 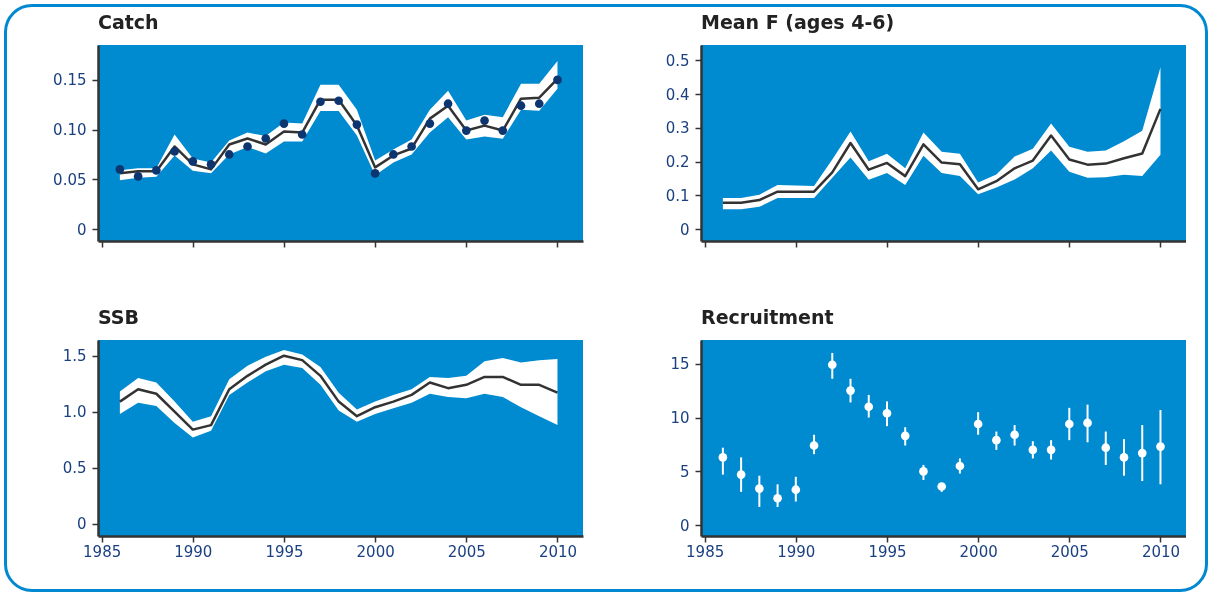 I want to click on y-tick-label: 0.3, so click(x=677, y=128).